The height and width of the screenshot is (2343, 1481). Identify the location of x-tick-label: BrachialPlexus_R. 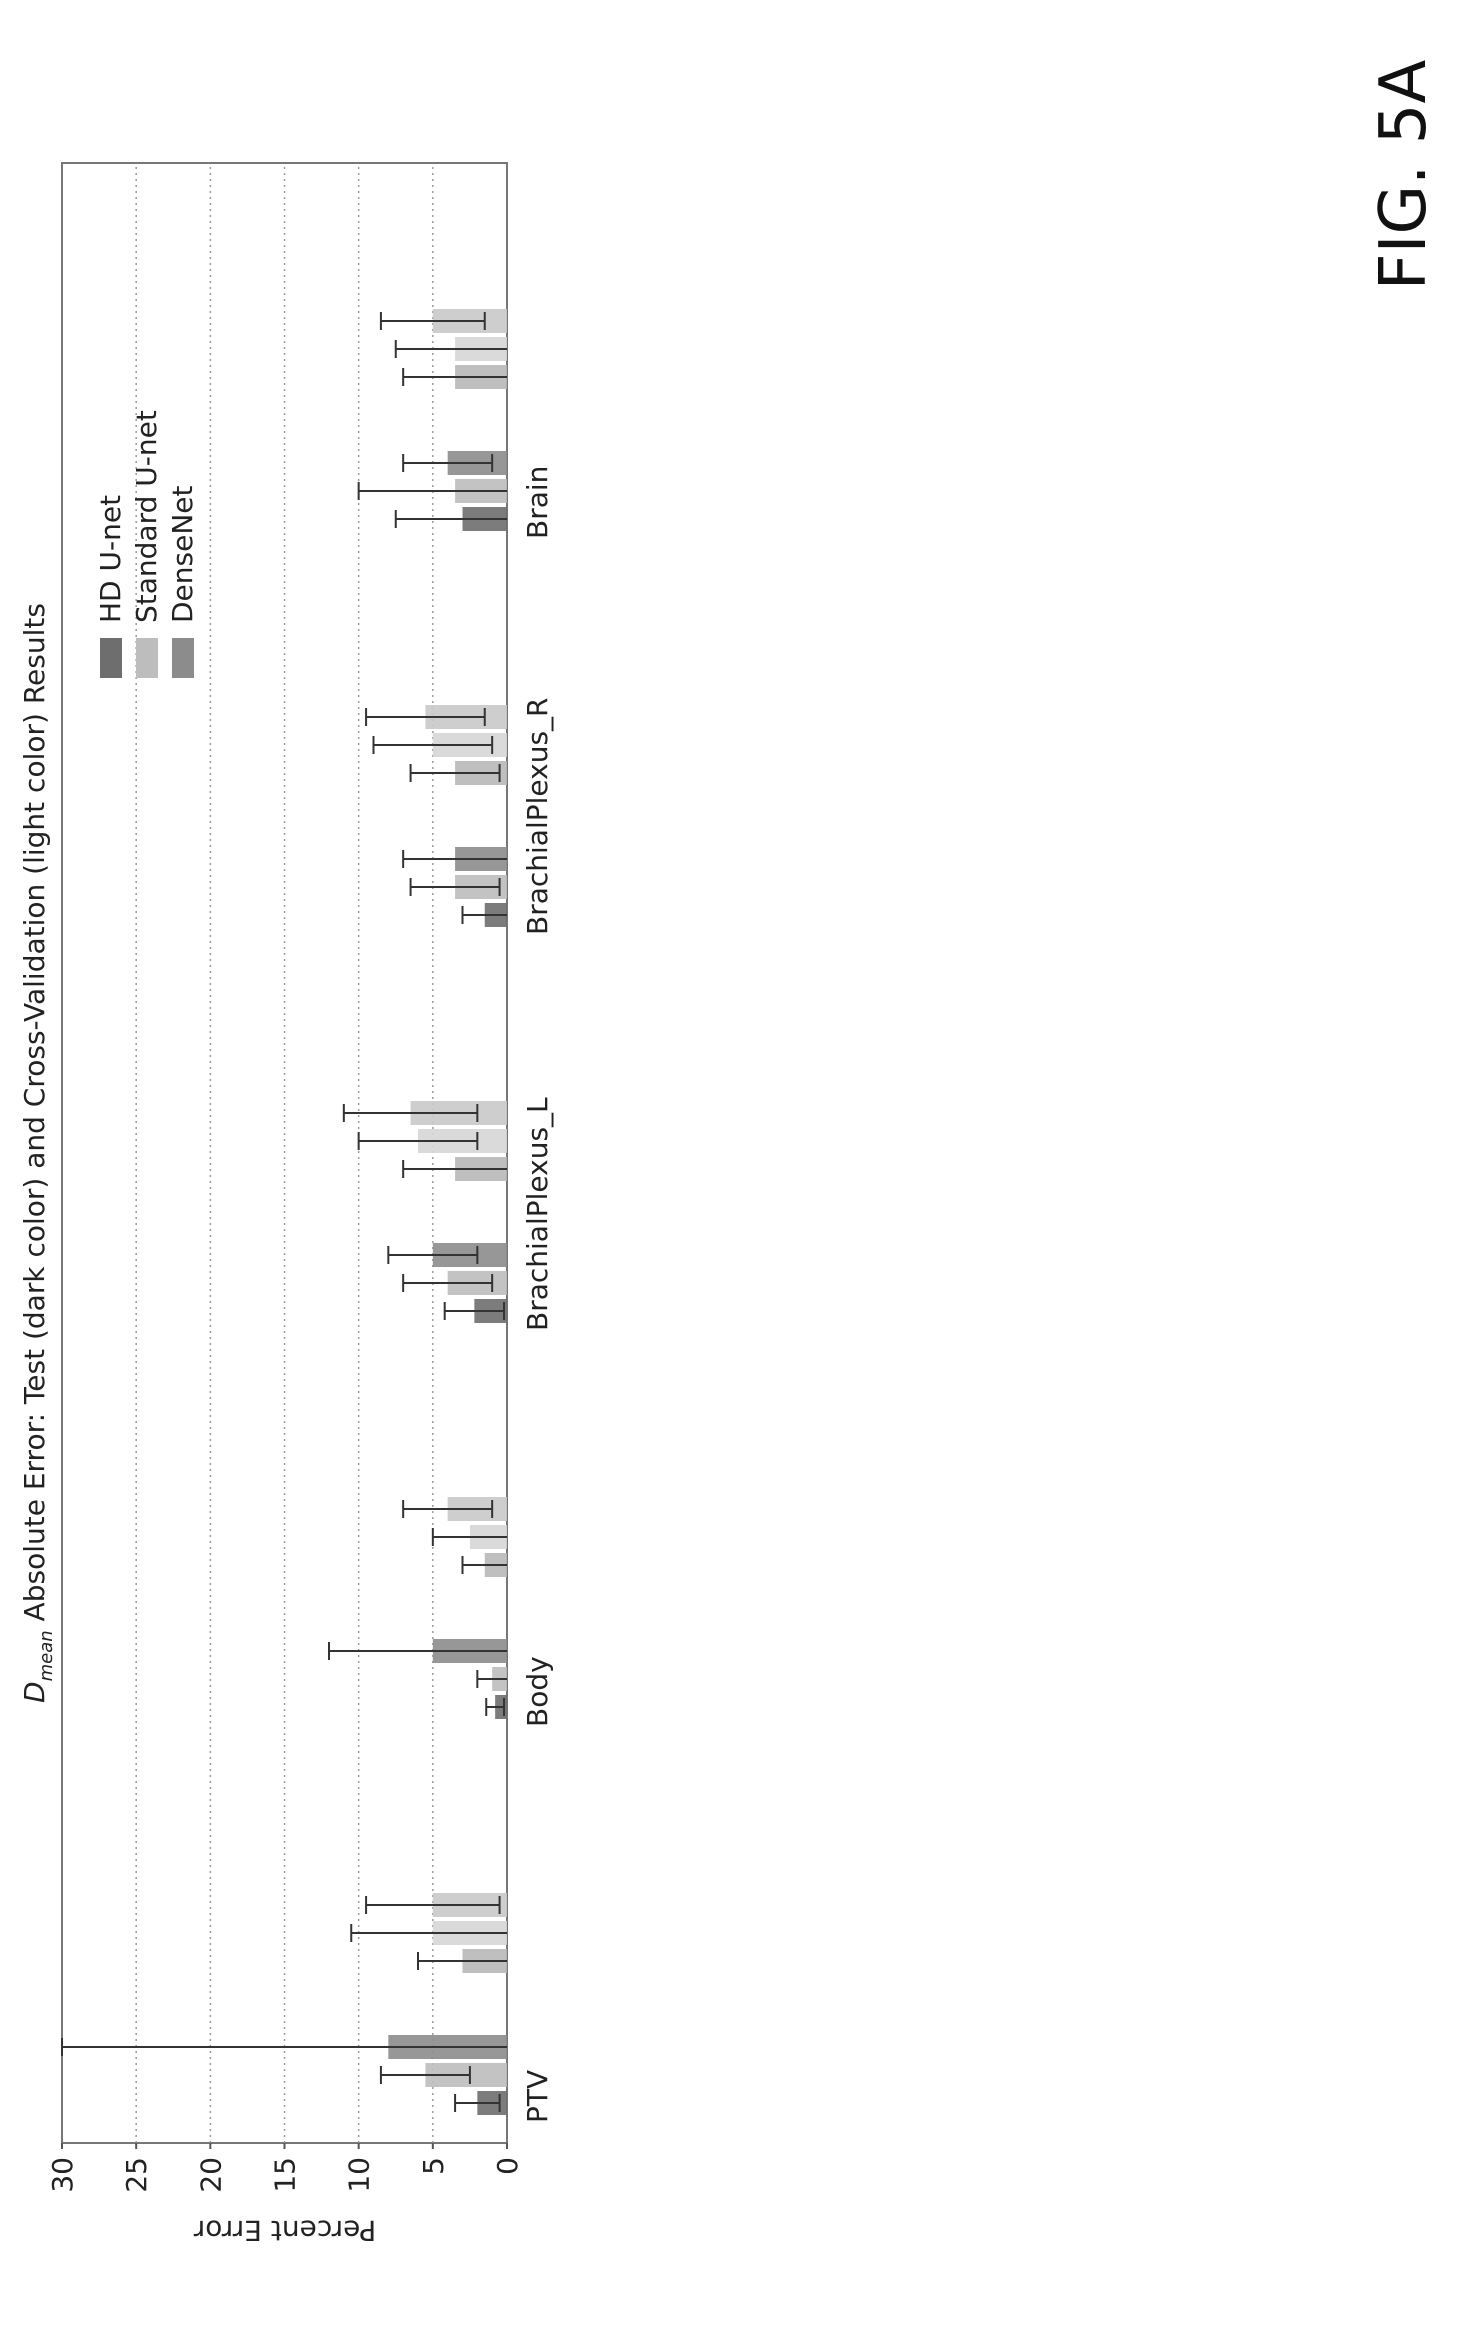
(537, 817).